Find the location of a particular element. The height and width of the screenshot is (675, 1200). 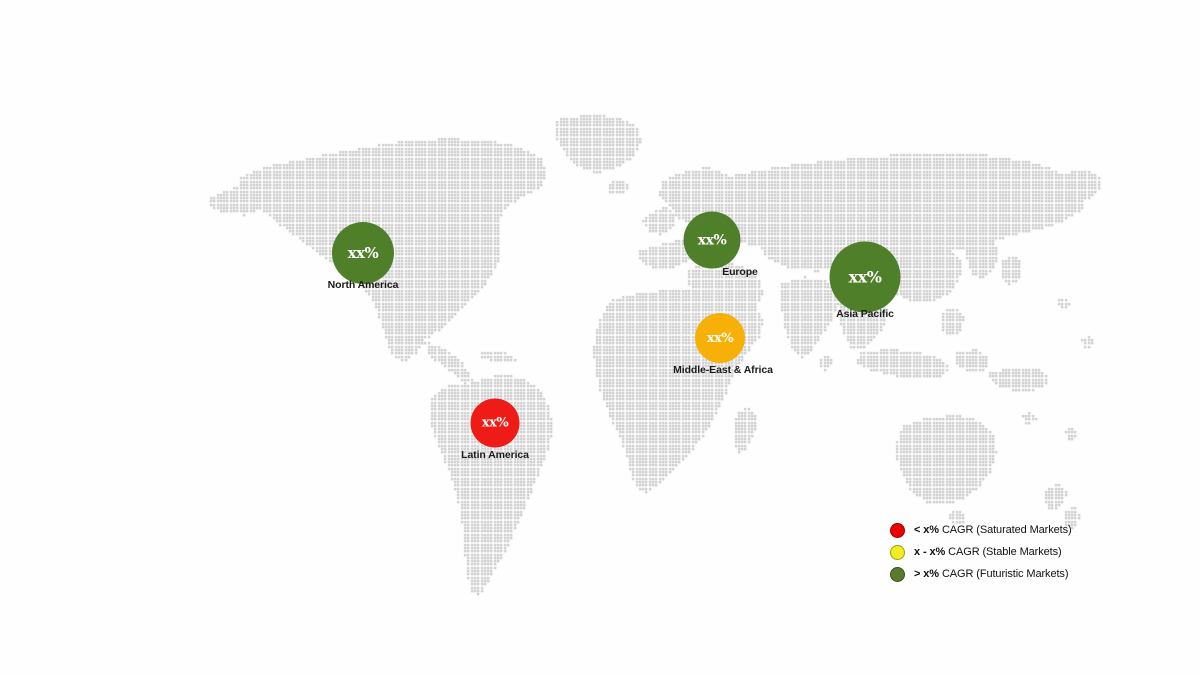

bubble-circle-asia-pacific: xx% is located at coordinates (865, 277).